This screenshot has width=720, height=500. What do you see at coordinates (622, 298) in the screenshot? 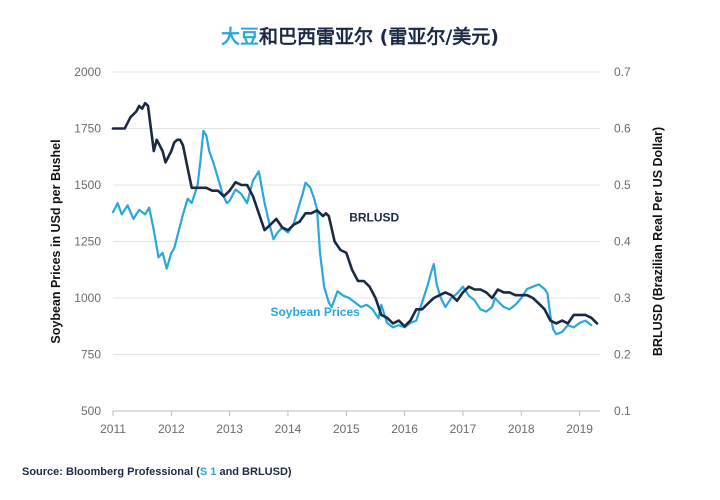
I see `y2-tick-label: 0.3` at bounding box center [622, 298].